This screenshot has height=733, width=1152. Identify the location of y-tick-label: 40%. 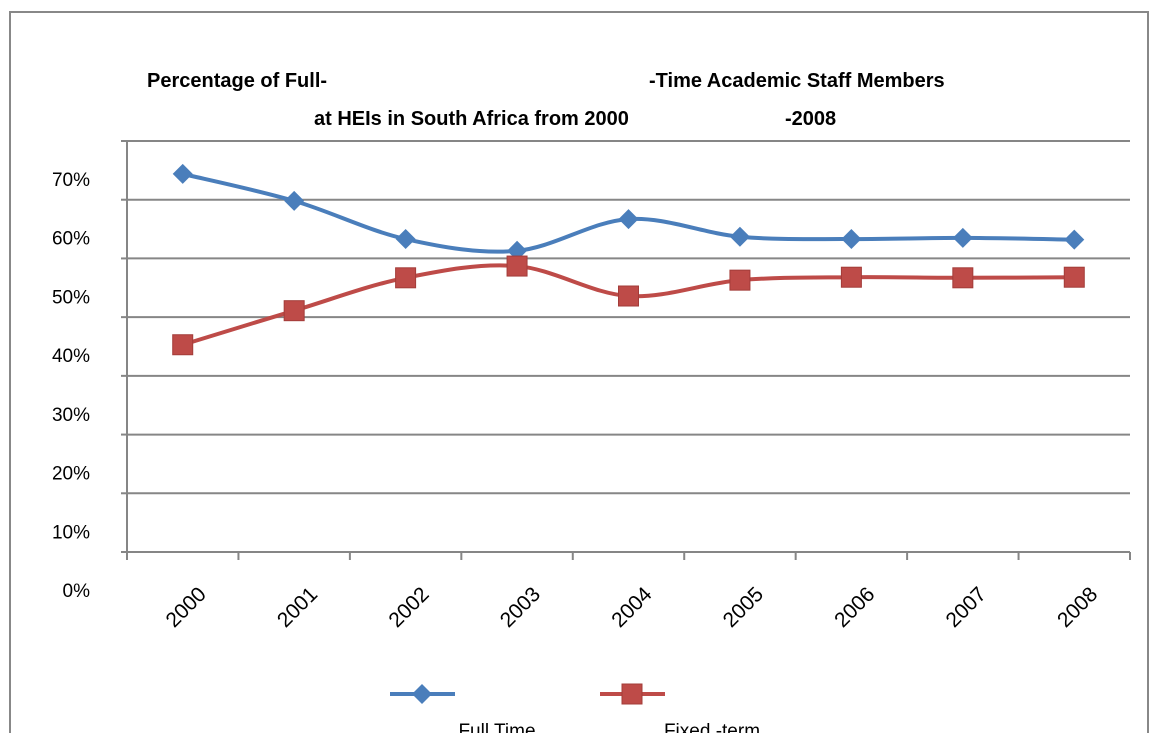
(71, 356).